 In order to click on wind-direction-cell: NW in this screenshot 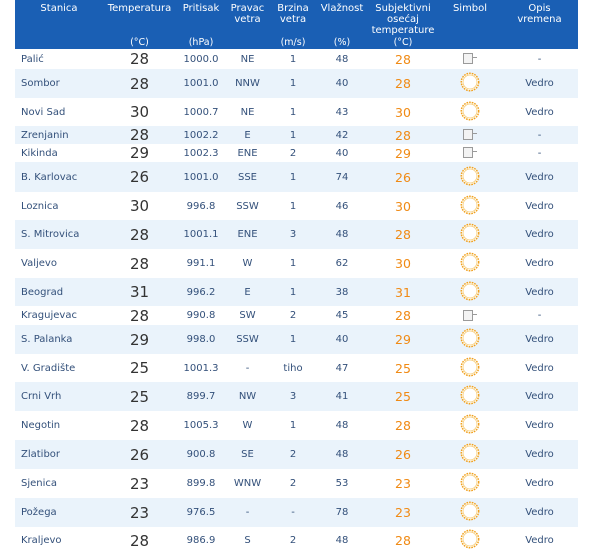, I will do `click(247, 396)`.